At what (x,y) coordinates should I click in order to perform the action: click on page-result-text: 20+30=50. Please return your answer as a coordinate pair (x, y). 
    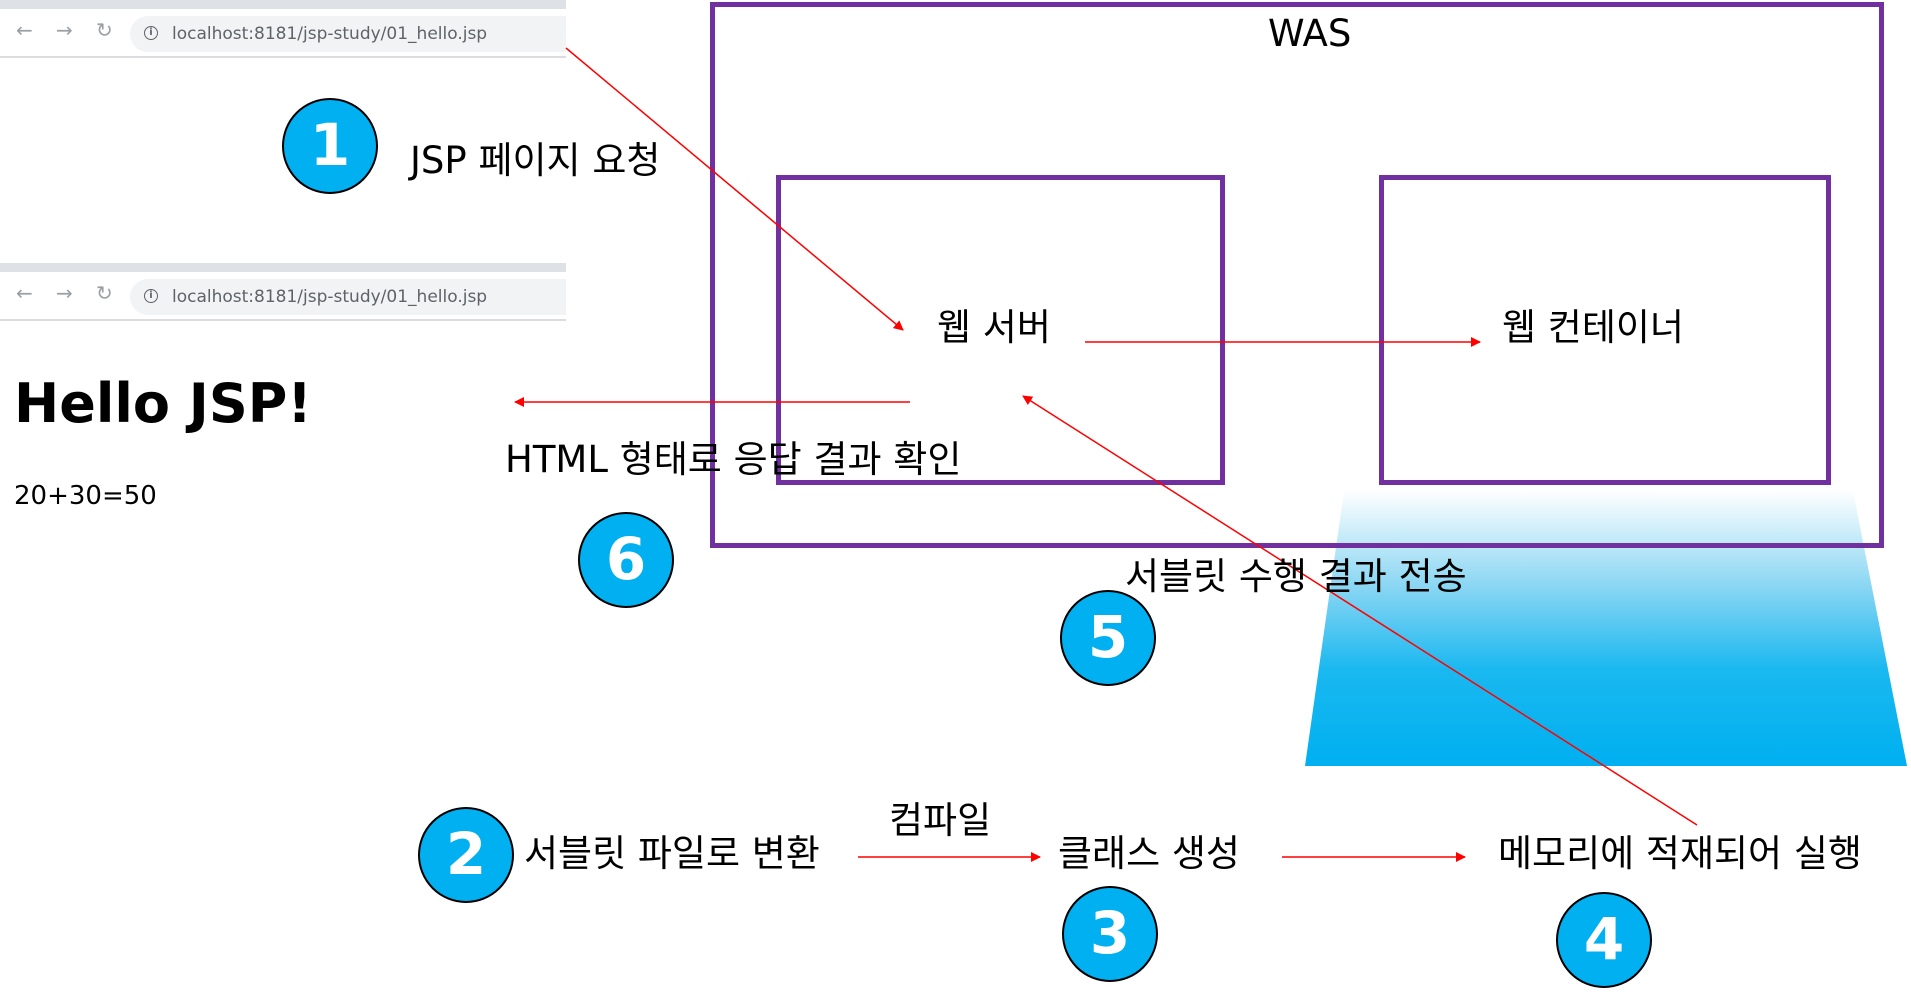
    Looking at the image, I should click on (85, 496).